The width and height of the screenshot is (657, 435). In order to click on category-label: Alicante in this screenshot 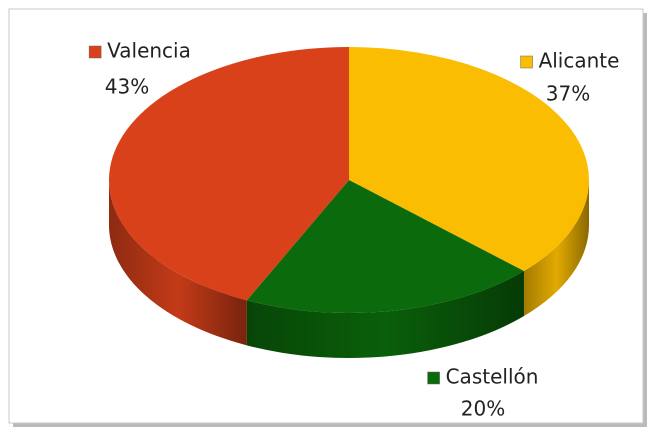, I will do `click(579, 61)`.